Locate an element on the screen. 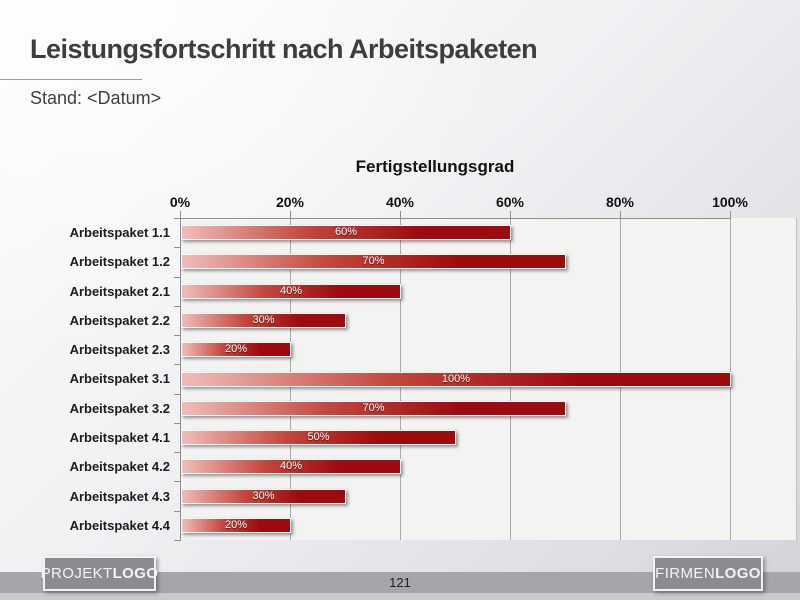  x-axis-tick-label: 80% is located at coordinates (620, 202).